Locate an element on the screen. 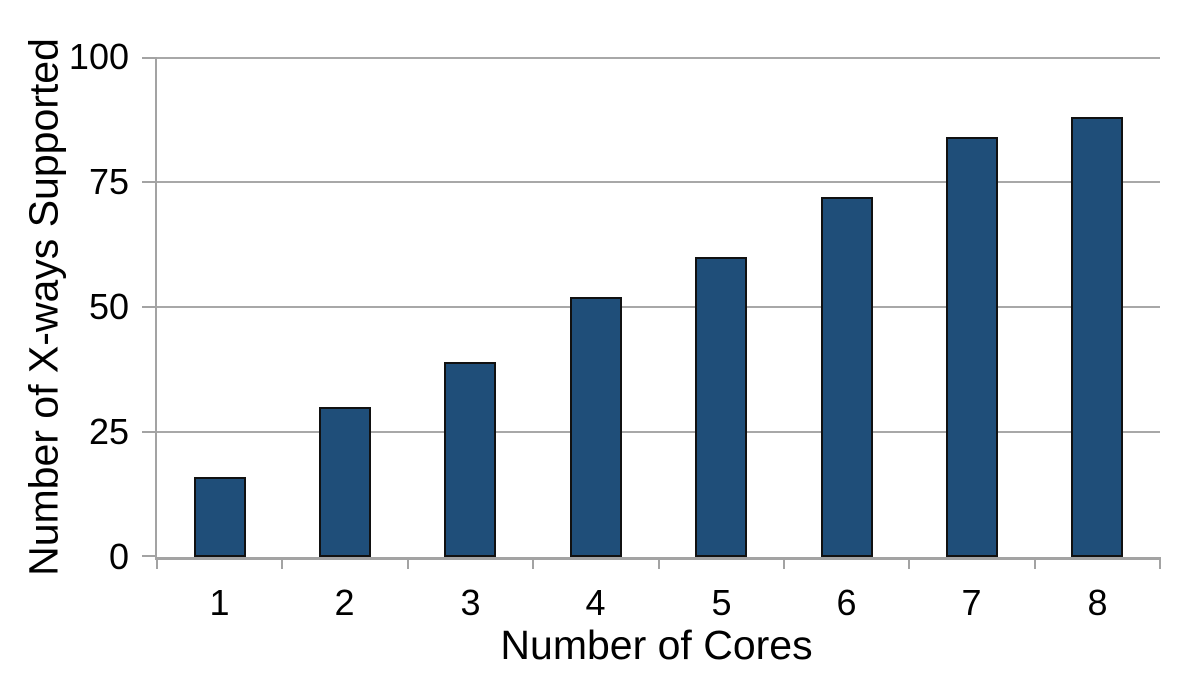  x-tick-label: 1 is located at coordinates (219, 602).